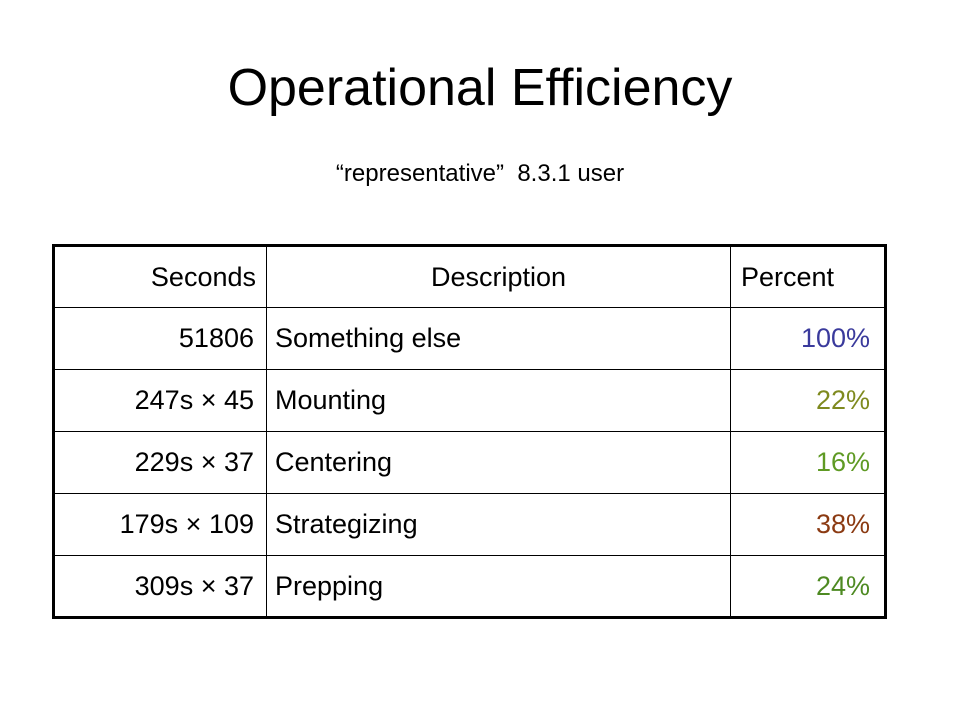 The height and width of the screenshot is (720, 960). Describe the element at coordinates (480, 88) in the screenshot. I see `slide-title: Operational Efficiency` at that location.